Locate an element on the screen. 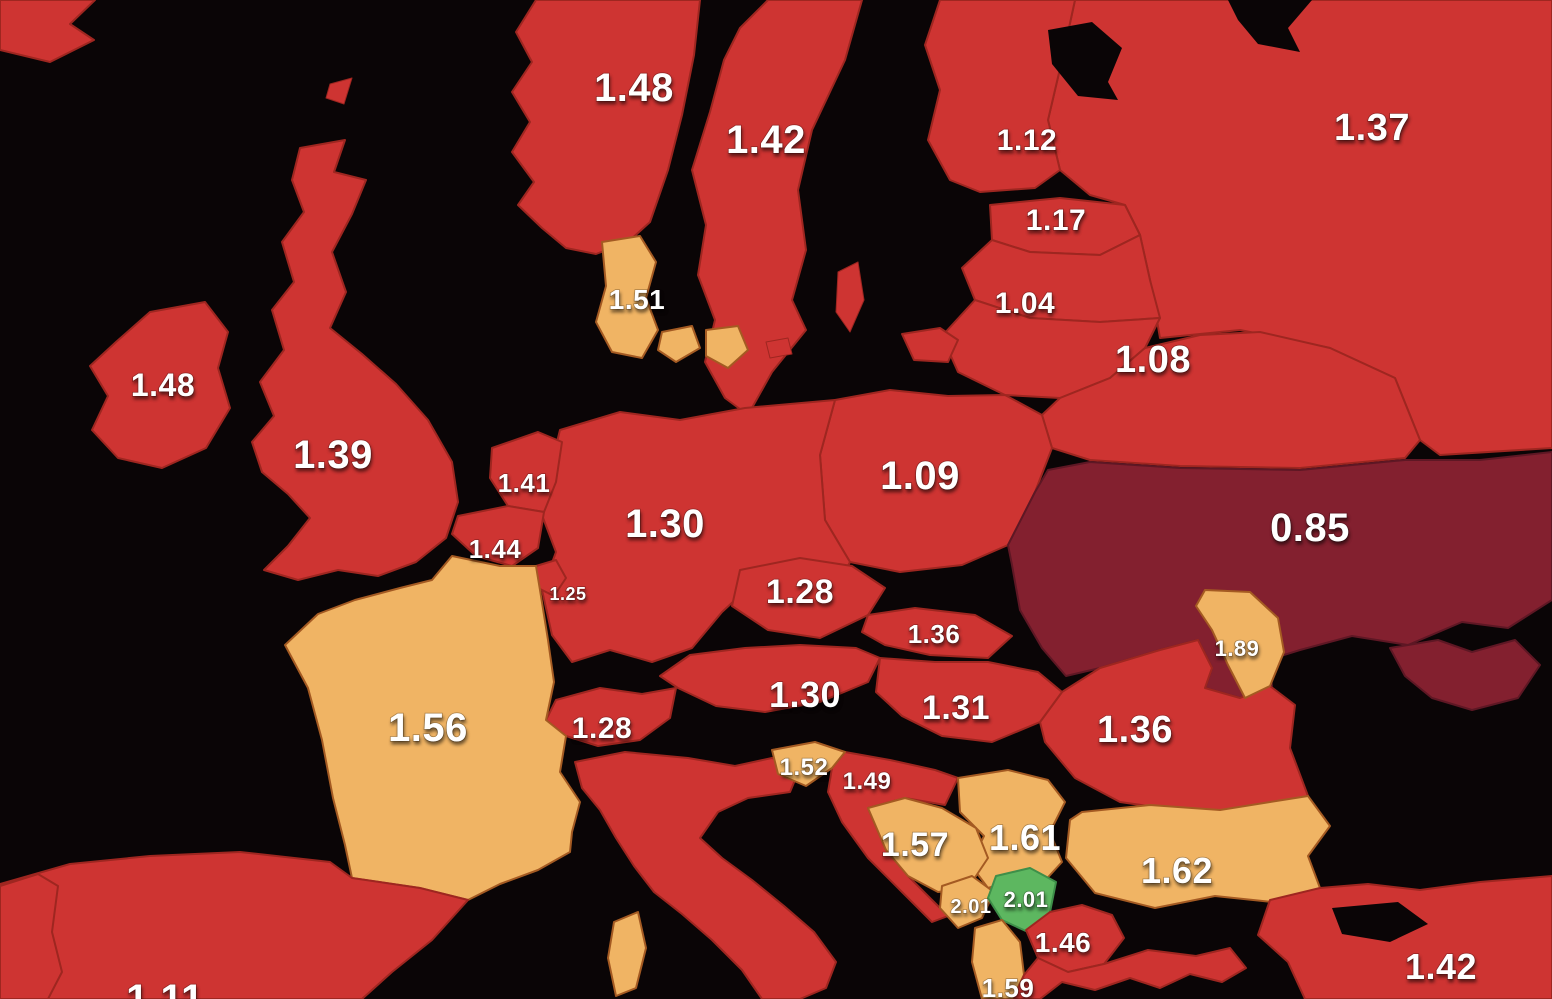 The height and width of the screenshot is (999, 1552). country-portugal is located at coordinates (31, 936).